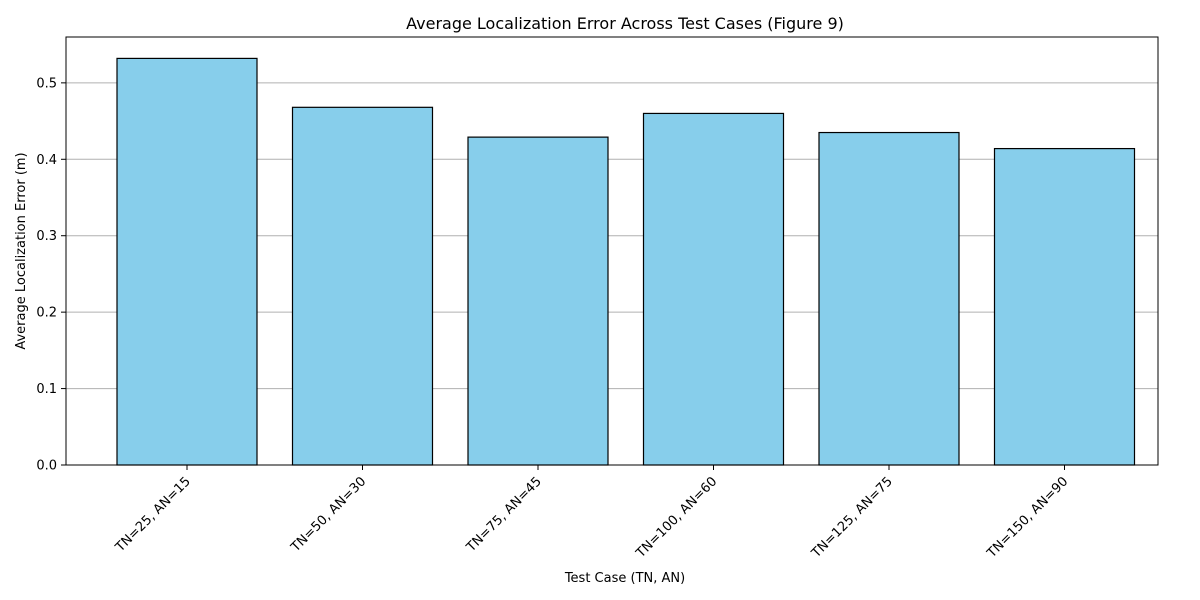 This screenshot has height=600, width=1200. I want to click on y-tick-label: 0.2, so click(46, 313).